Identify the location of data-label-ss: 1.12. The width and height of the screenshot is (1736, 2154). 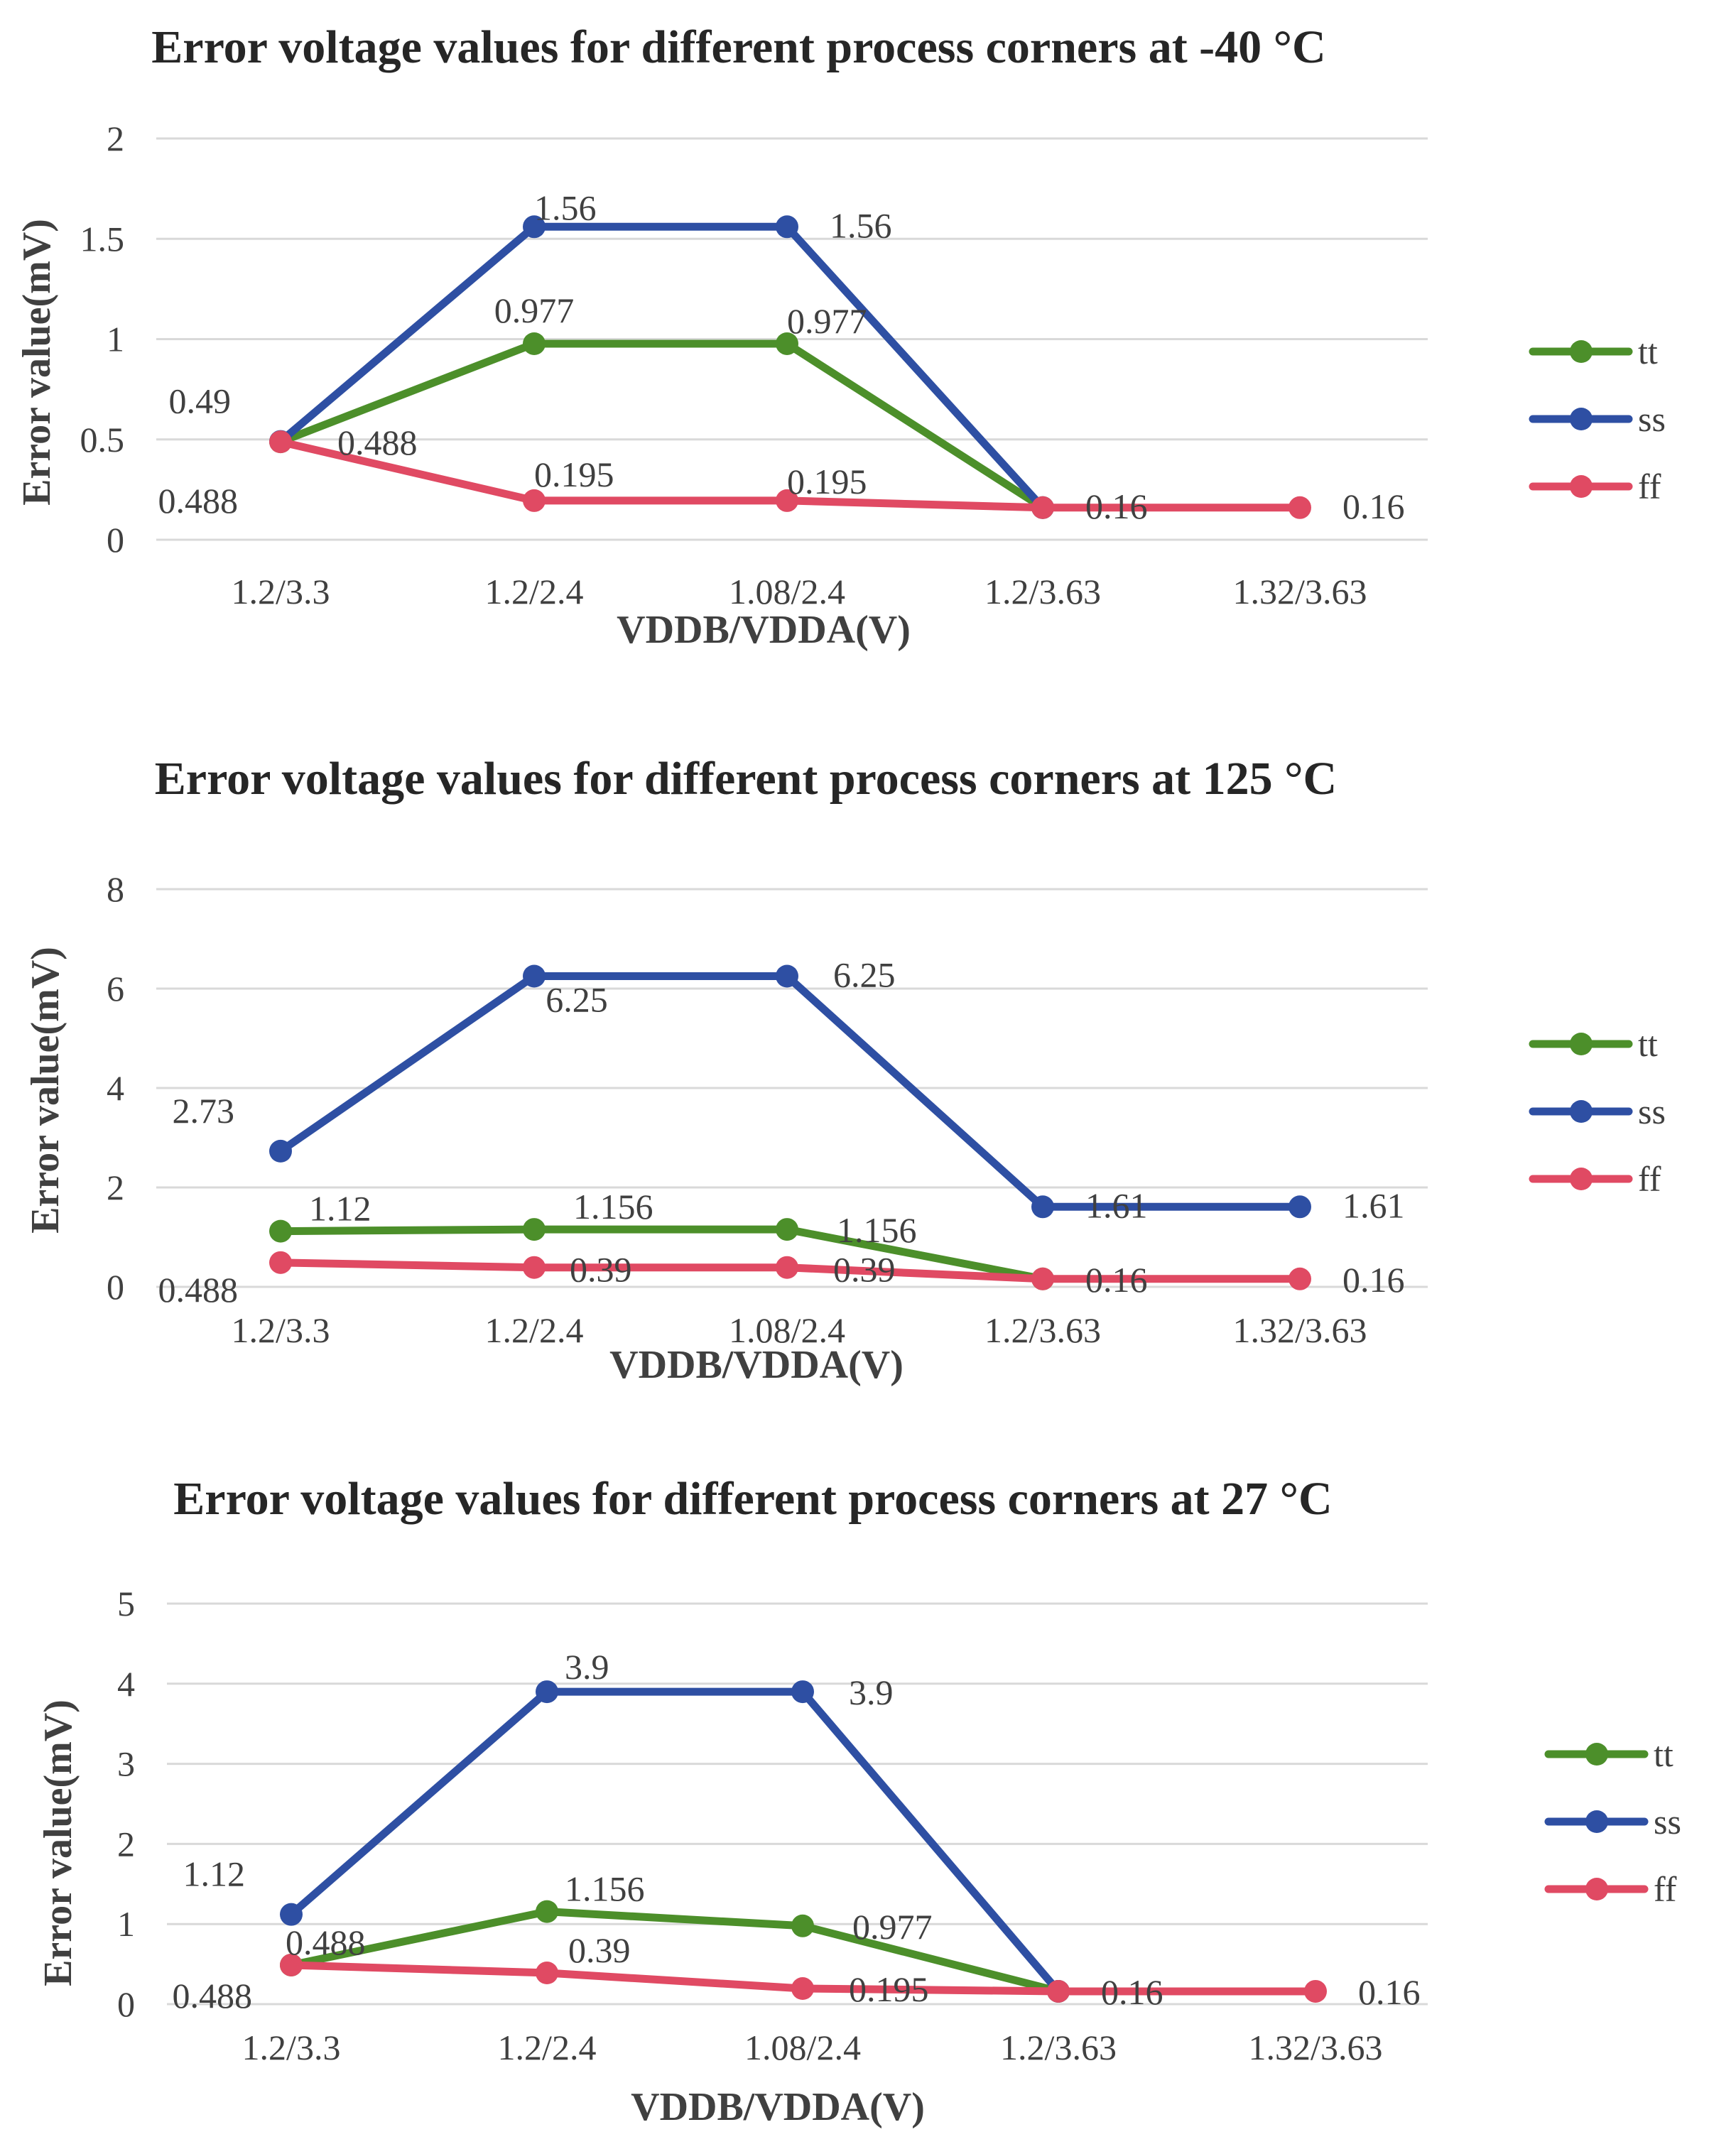
(214, 1874).